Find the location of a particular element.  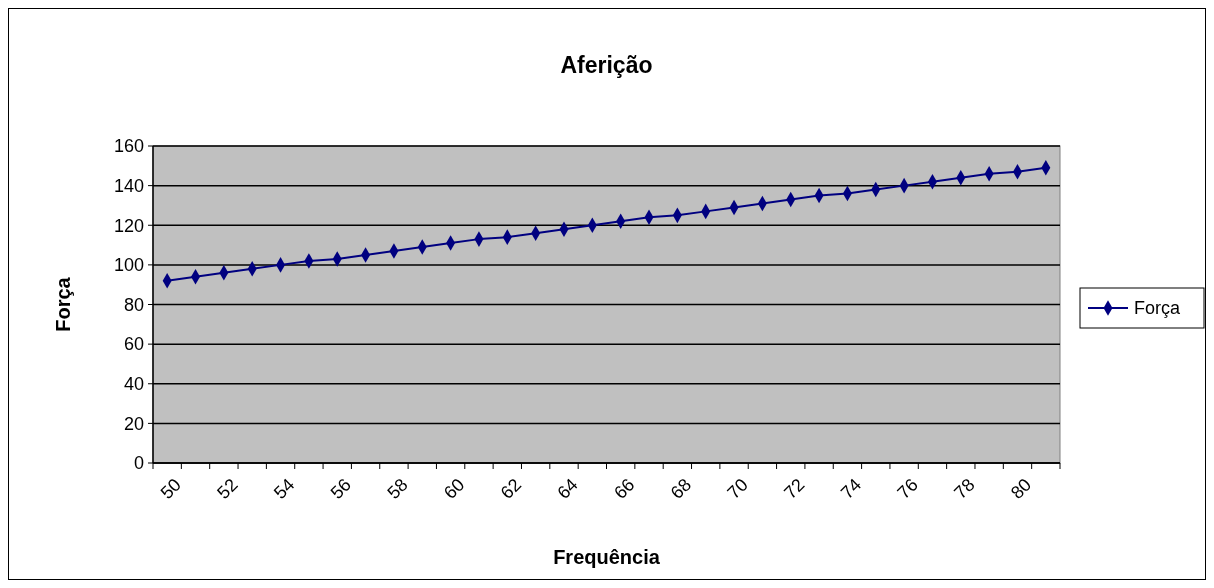

y-tick-label: 60 is located at coordinates (133, 344).